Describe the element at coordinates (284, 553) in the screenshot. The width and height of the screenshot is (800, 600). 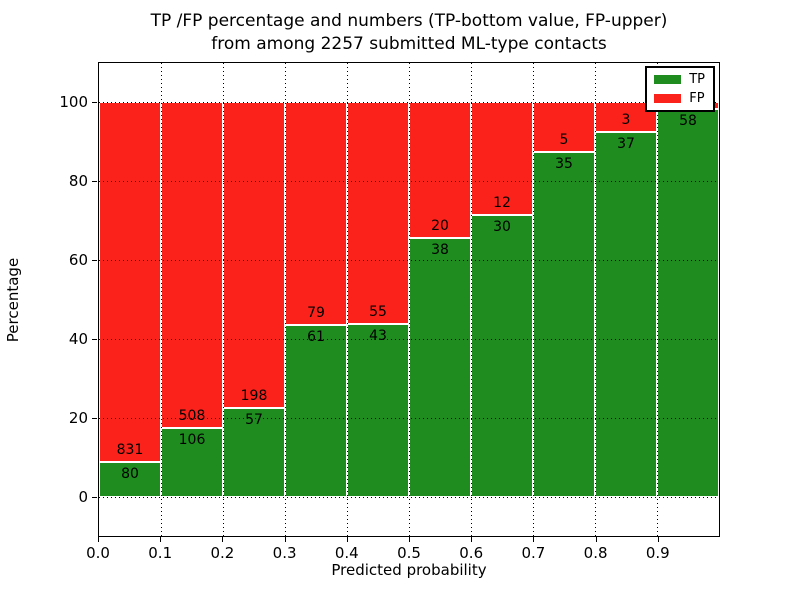
I see `x-tick-label: 0.3` at that location.